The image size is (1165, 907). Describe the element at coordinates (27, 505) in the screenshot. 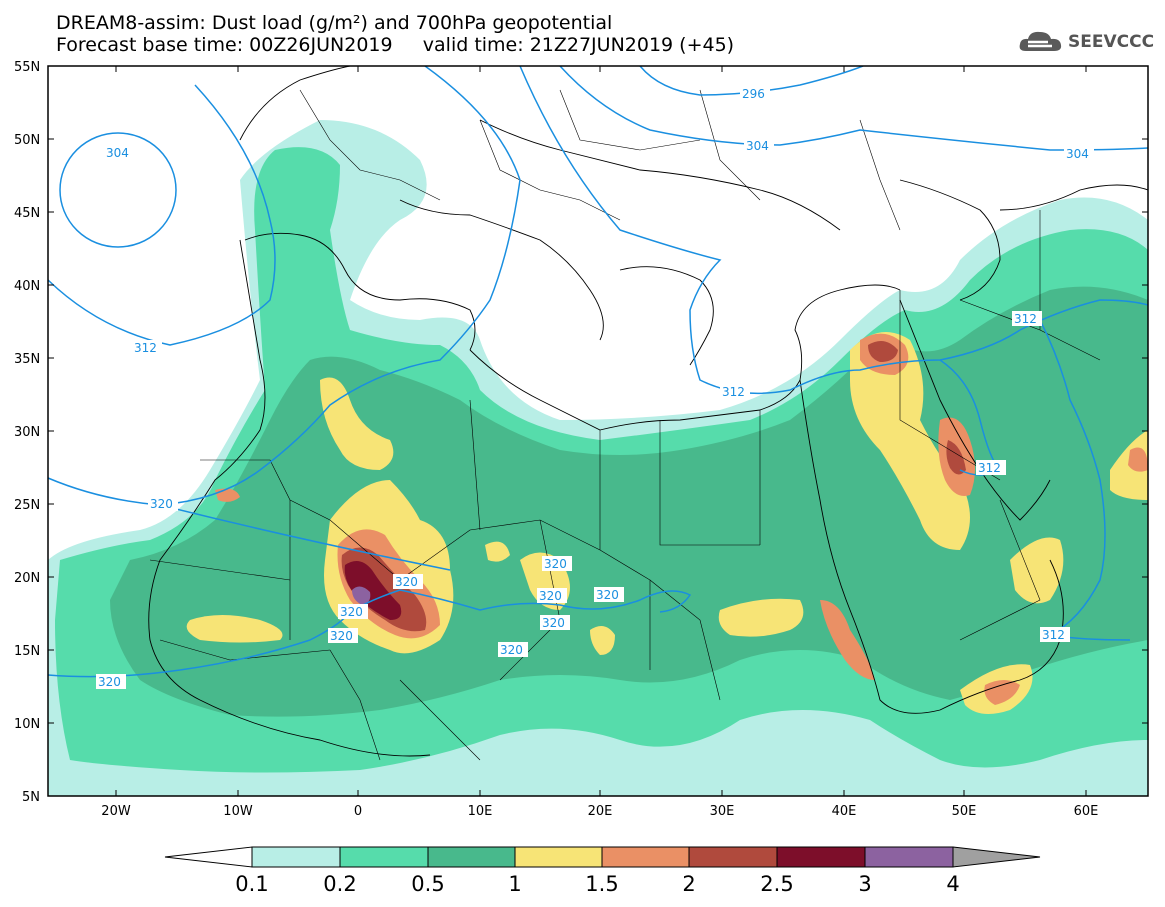

I see `lat-label: 25N` at that location.